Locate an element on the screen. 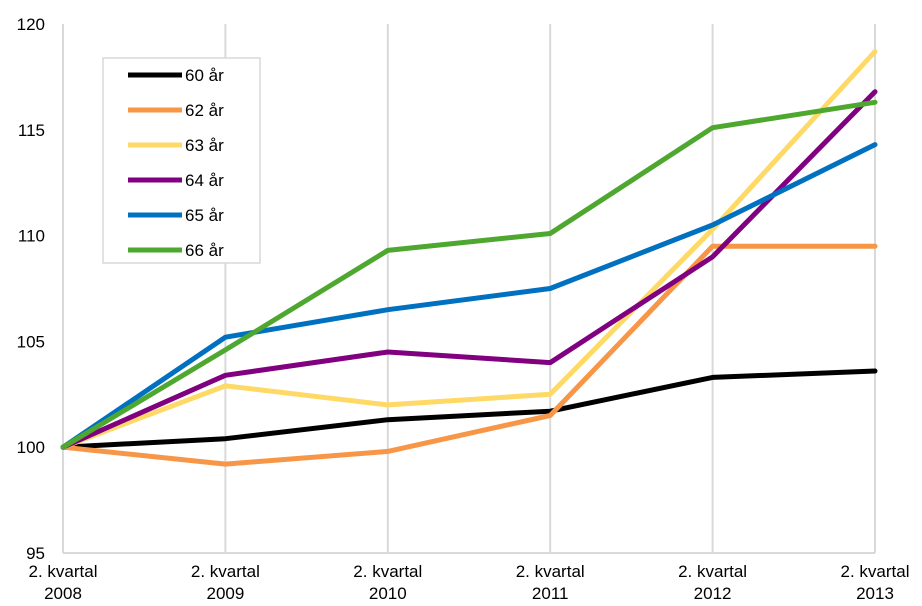 This screenshot has width=922, height=606. legend-label: 66 år is located at coordinates (204, 250).